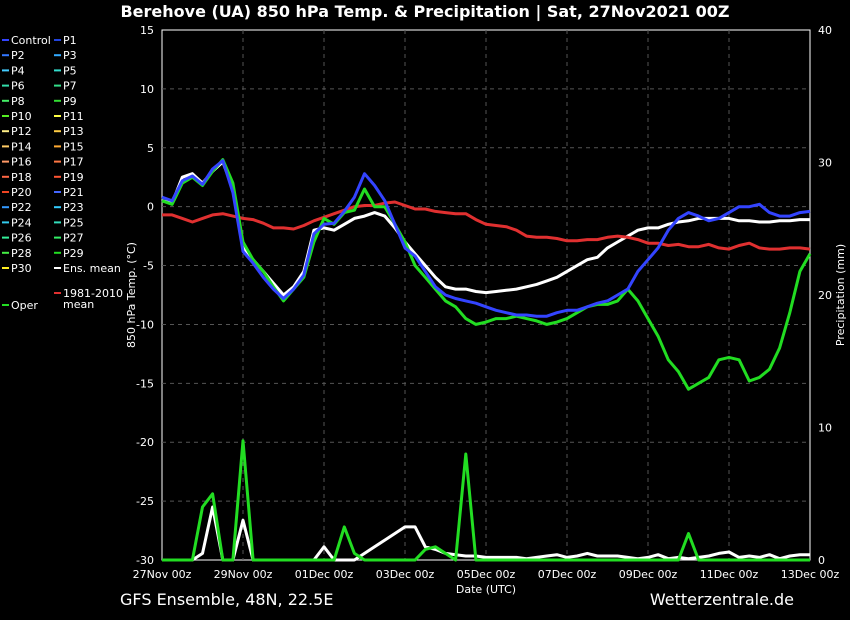 Image resolution: width=850 pixels, height=620 pixels. What do you see at coordinates (21, 146) in the screenshot?
I see `legend-label: P14` at bounding box center [21, 146].